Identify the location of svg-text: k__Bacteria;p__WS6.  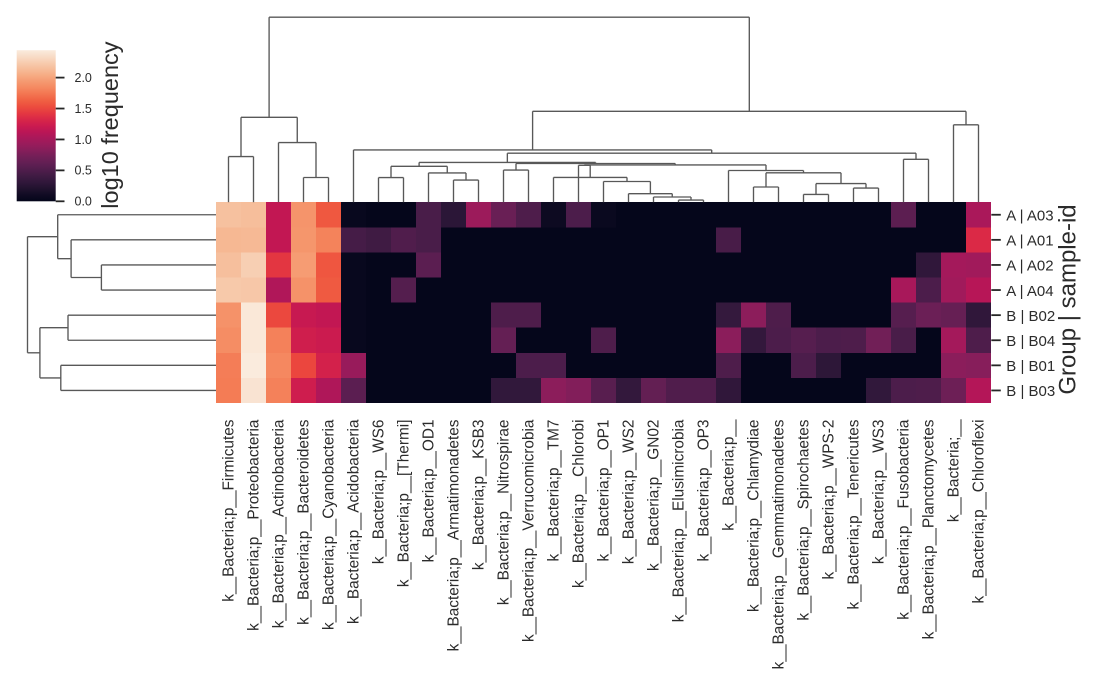
(379, 492).